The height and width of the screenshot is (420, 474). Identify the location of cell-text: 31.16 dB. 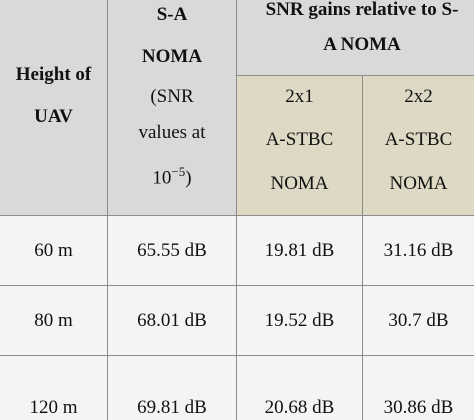
(418, 250).